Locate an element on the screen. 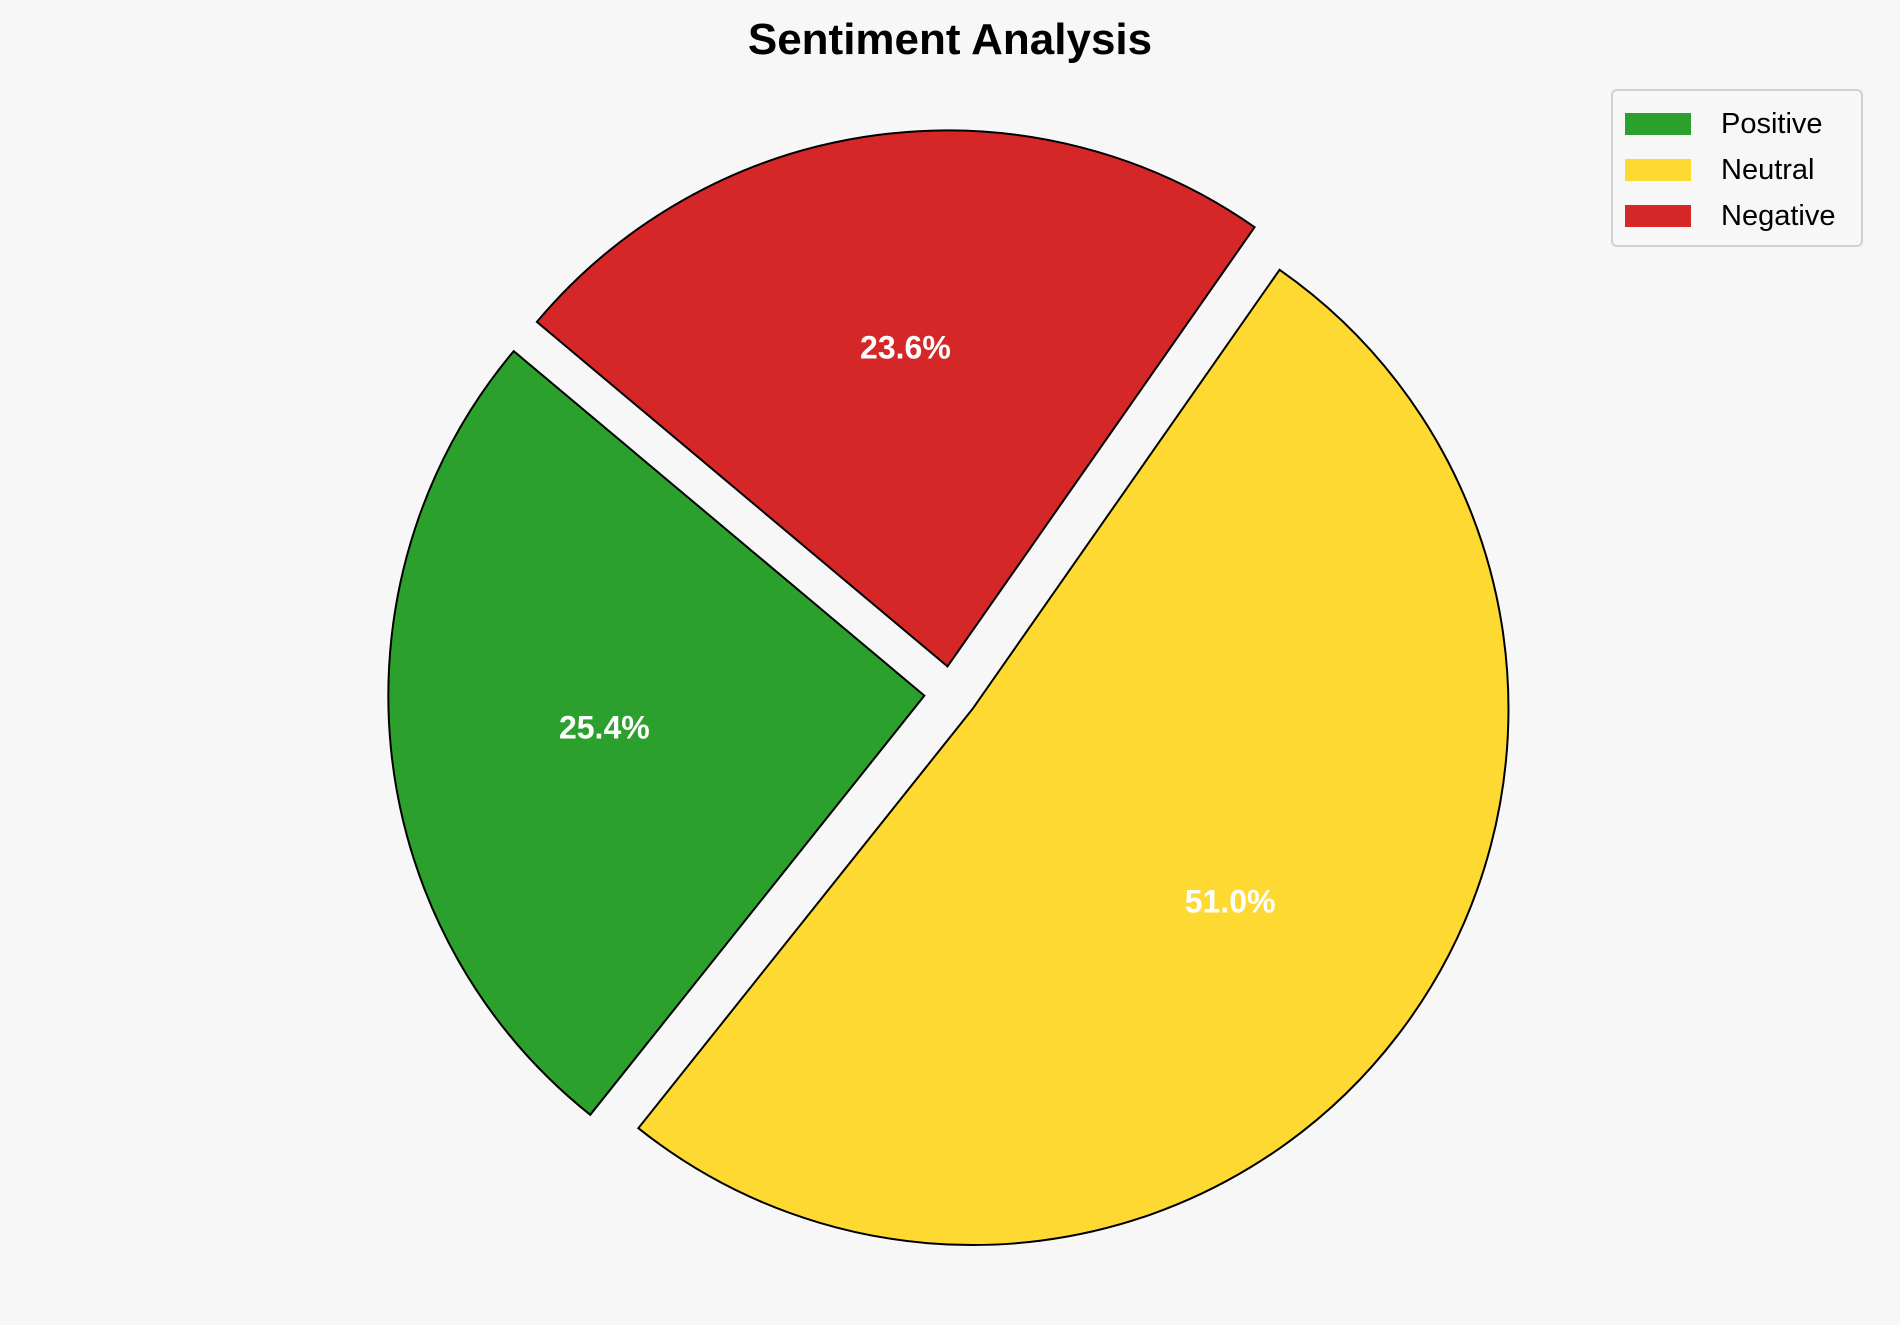  slice-label-positive: 25.4% is located at coordinates (604, 728).